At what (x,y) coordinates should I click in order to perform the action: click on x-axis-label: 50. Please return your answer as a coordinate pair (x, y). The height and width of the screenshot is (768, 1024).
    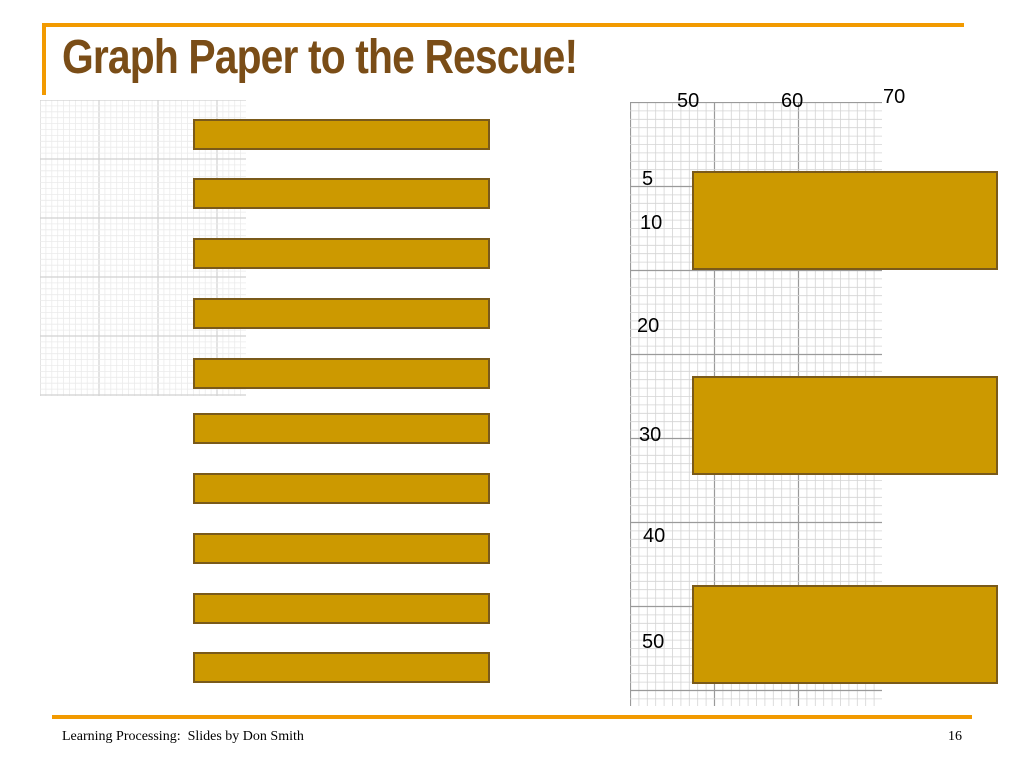
    Looking at the image, I should click on (688, 101).